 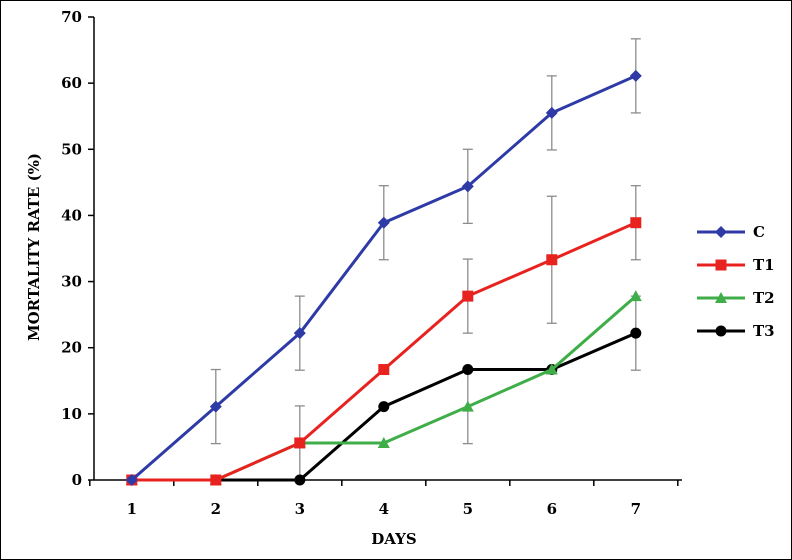 What do you see at coordinates (216, 509) in the screenshot?
I see `x-tick-label: 2` at bounding box center [216, 509].